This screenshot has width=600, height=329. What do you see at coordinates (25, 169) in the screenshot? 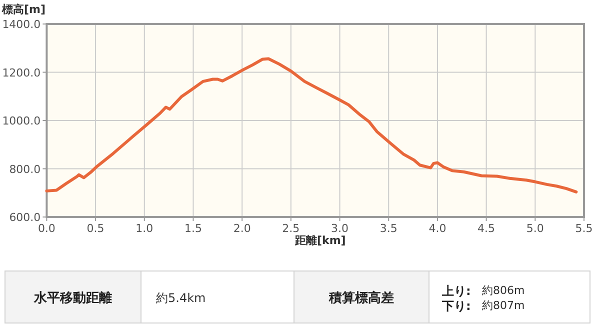
I see `y-tick-label: 800.0` at bounding box center [25, 169].